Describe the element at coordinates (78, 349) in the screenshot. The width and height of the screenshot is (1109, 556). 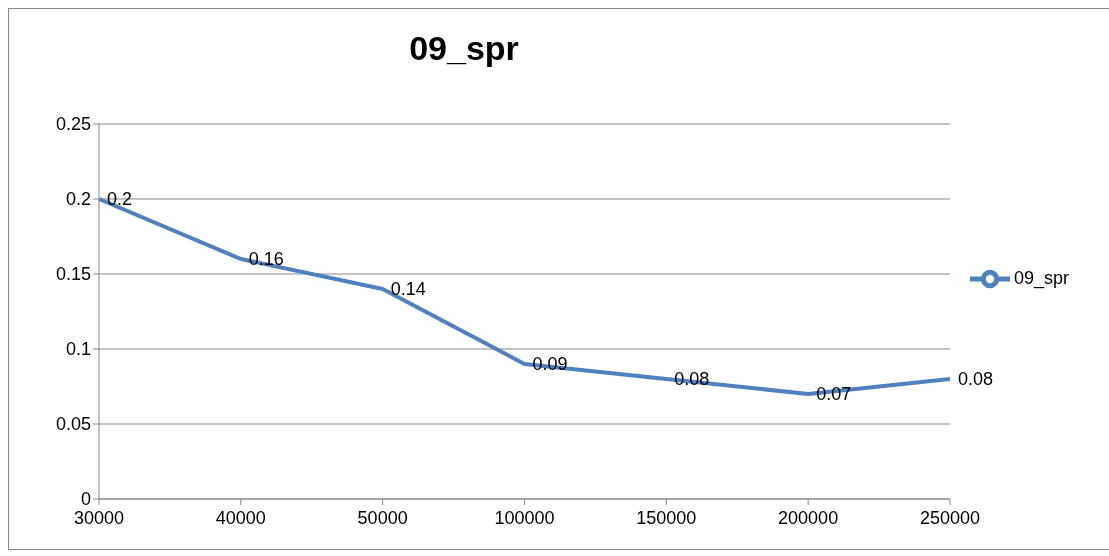
I see `y-tick-label: 0.1` at that location.